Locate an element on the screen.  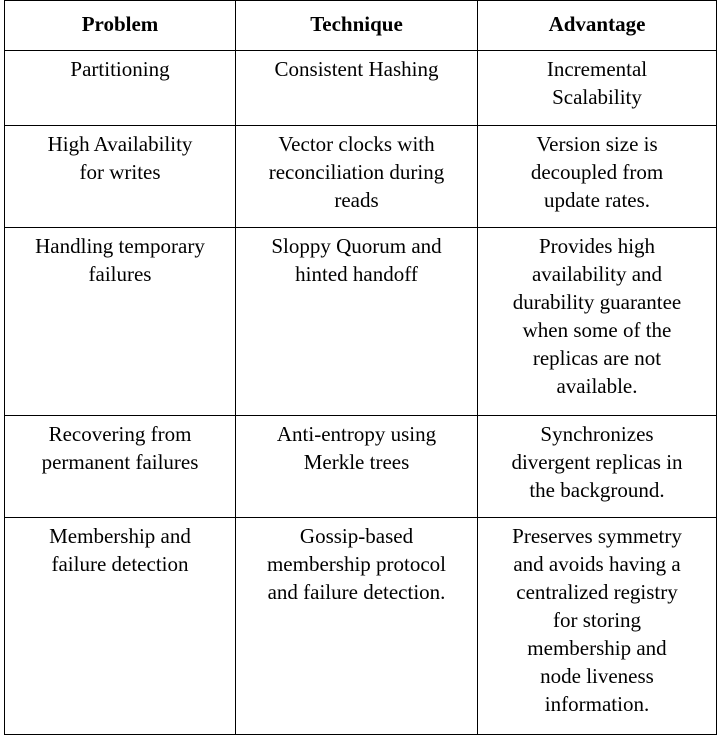
cell-problem: Recovering from permanent failures is located at coordinates (120, 466).